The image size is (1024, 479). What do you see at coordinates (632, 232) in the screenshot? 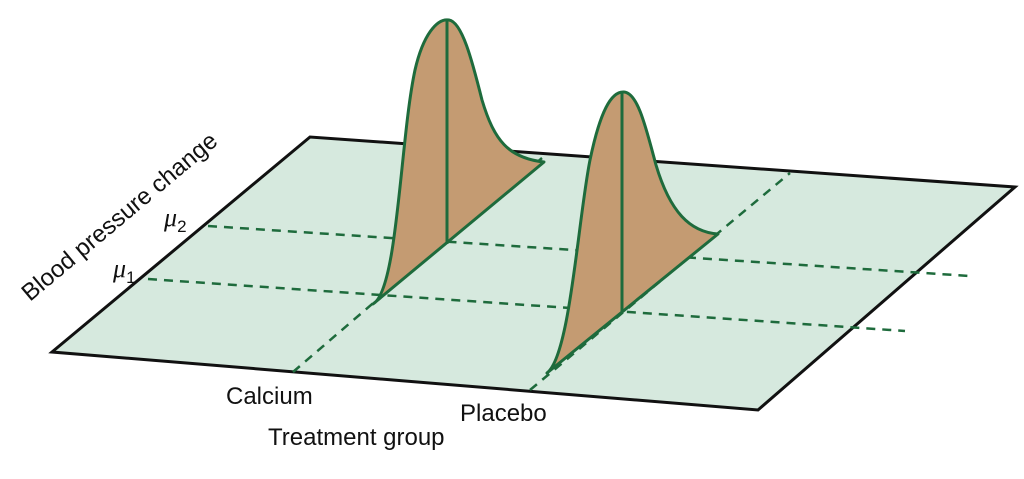
I see `placebo-distribution-curve` at bounding box center [632, 232].